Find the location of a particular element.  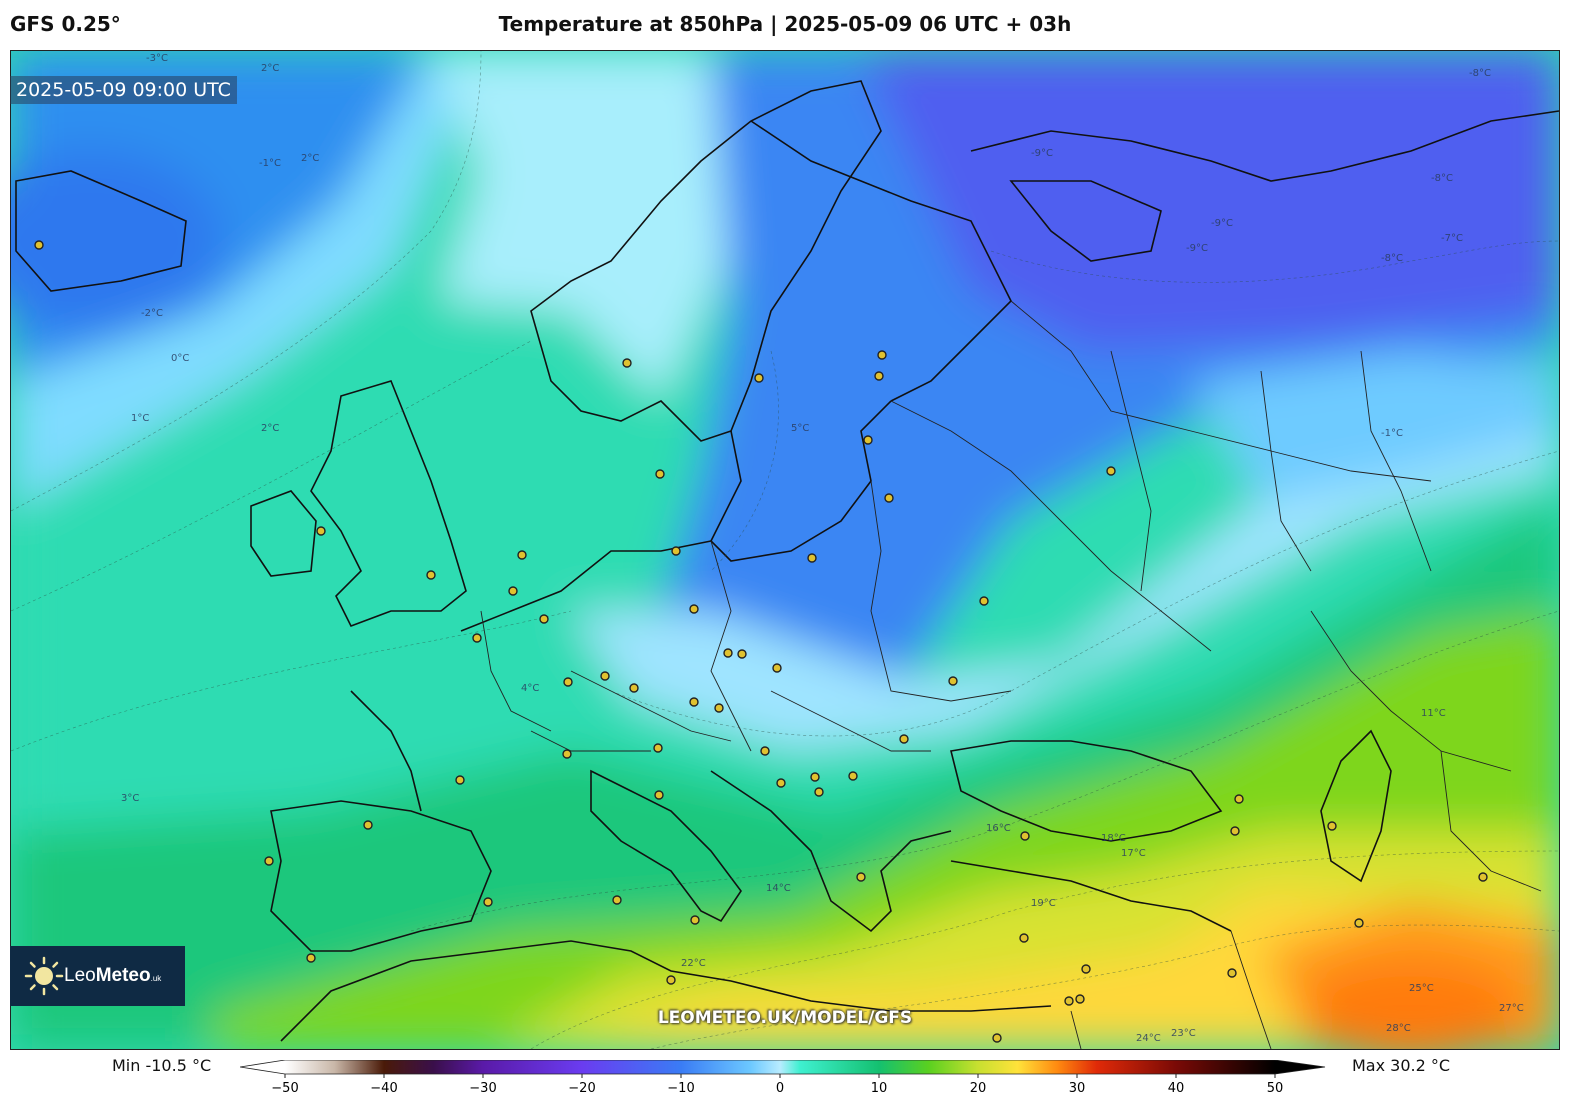

colorbar-min-label: Min -10.5 °C is located at coordinates (162, 1065).